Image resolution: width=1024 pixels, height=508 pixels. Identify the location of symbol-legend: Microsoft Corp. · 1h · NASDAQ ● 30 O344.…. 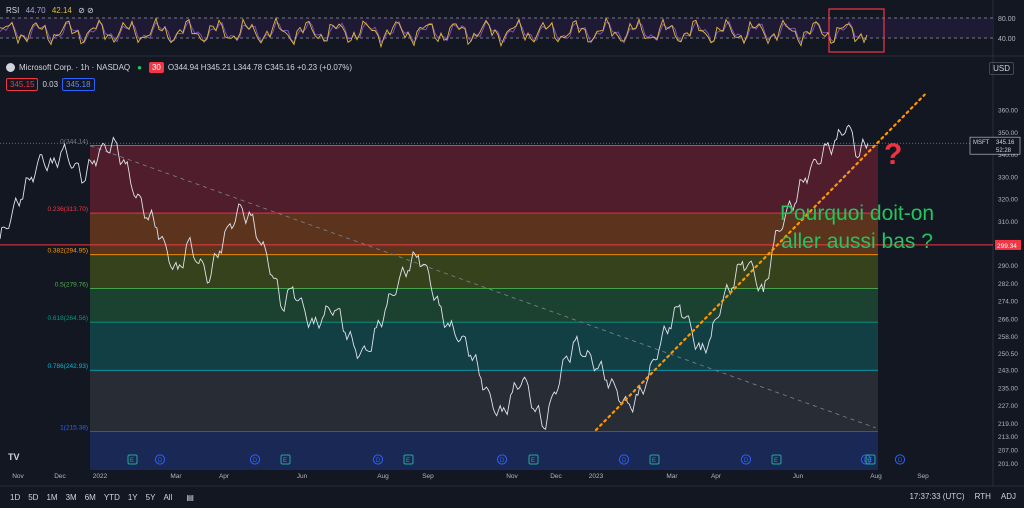
(179, 67).